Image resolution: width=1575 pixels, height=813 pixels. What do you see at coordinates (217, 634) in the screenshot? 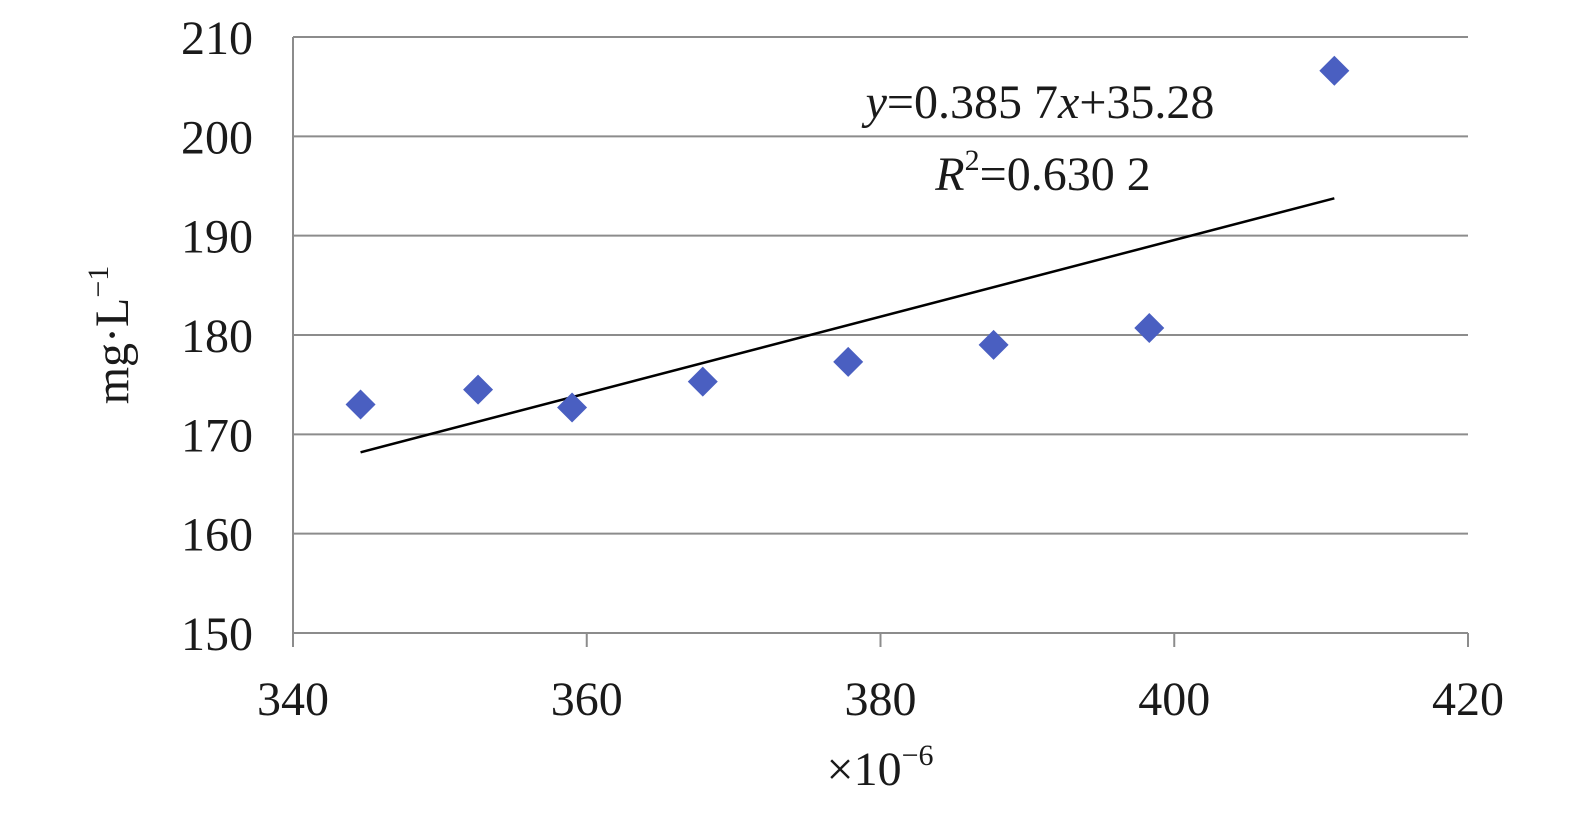
I see `y-tick-label: 150` at bounding box center [217, 634].